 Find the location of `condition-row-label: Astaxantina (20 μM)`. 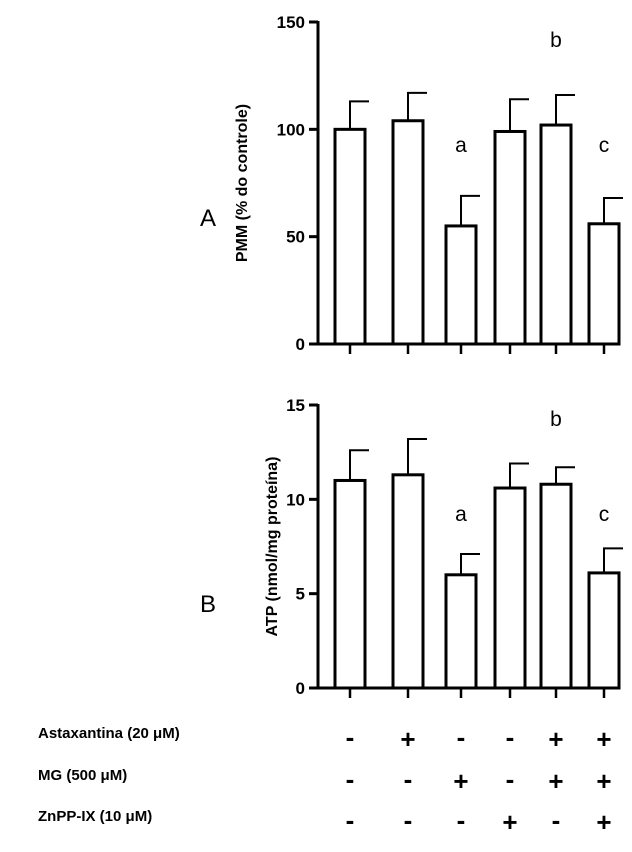

condition-row-label: Astaxantina (20 μM) is located at coordinates (109, 733).